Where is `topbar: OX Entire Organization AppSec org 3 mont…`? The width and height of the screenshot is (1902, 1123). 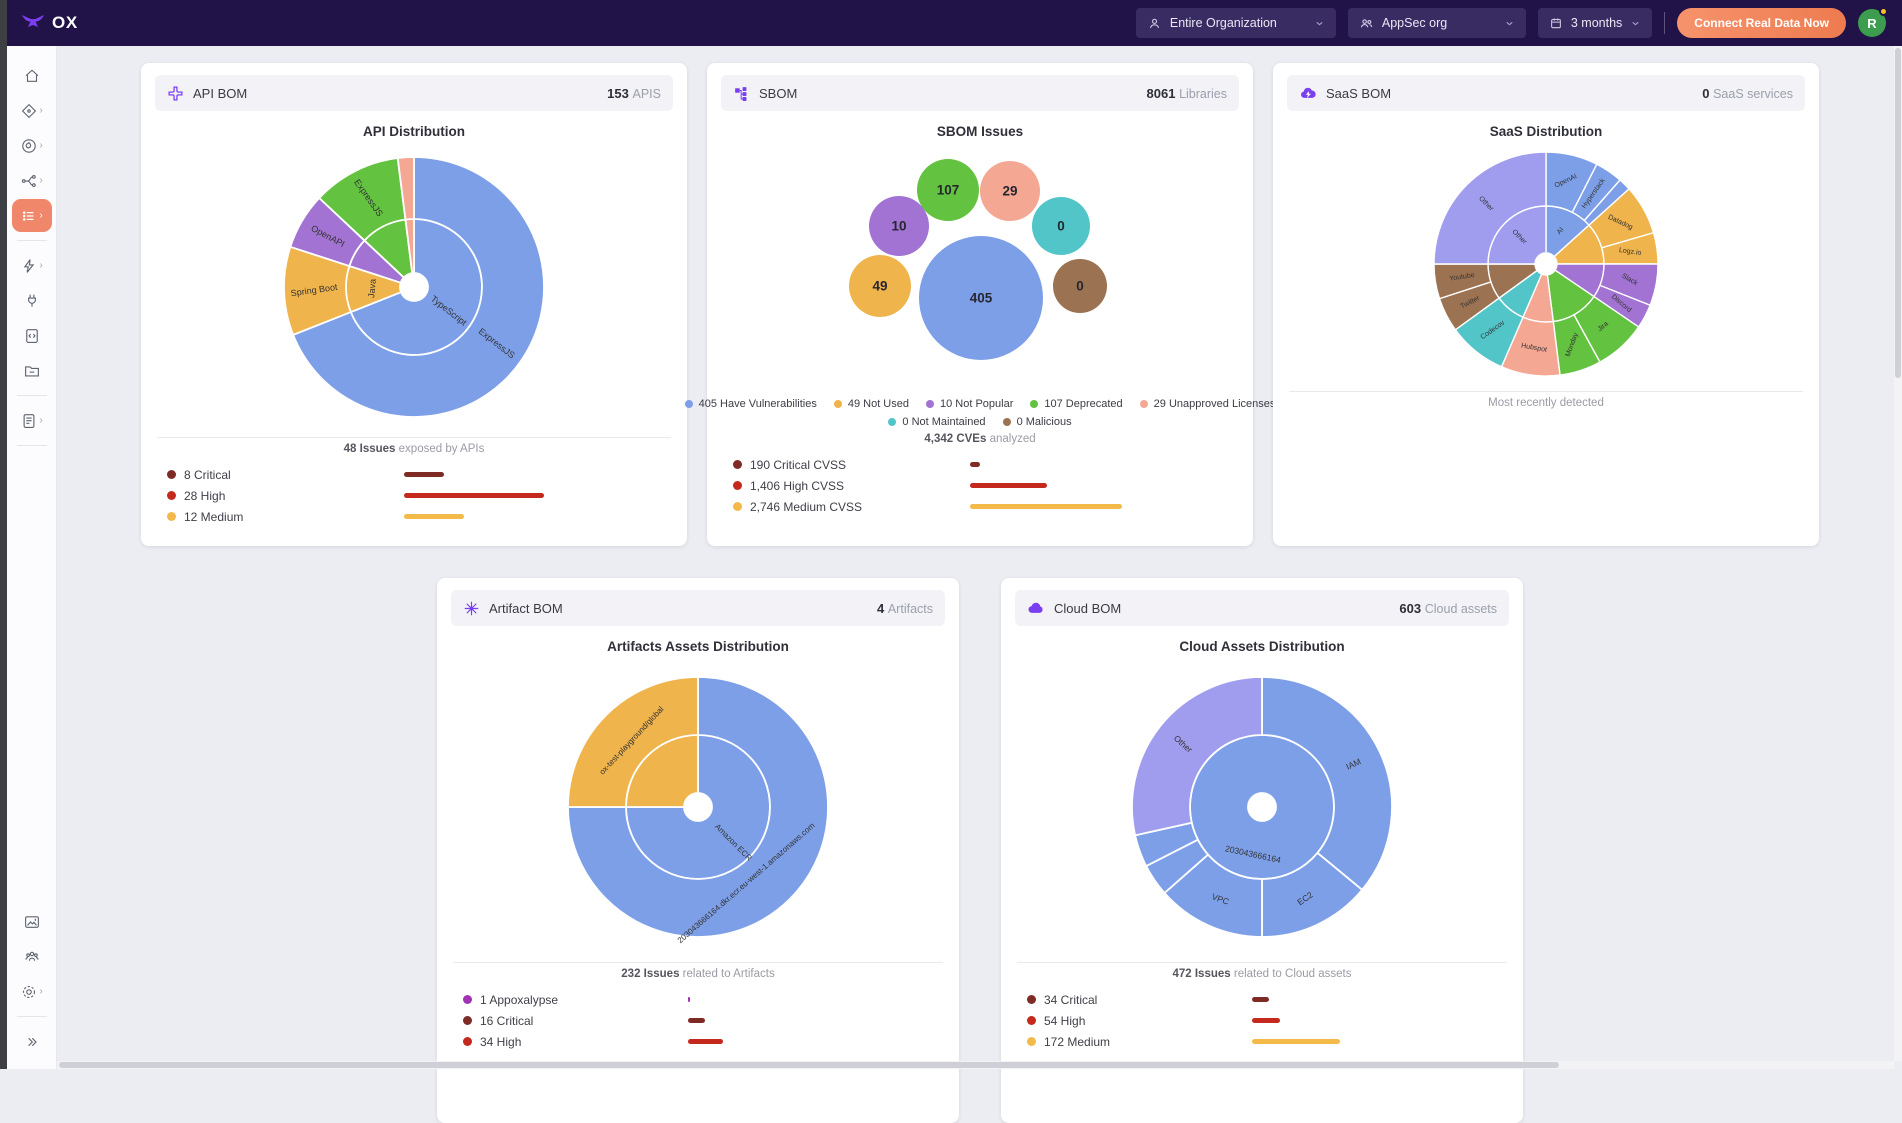 topbar: OX Entire Organization AppSec org 3 mont… is located at coordinates (954, 23).